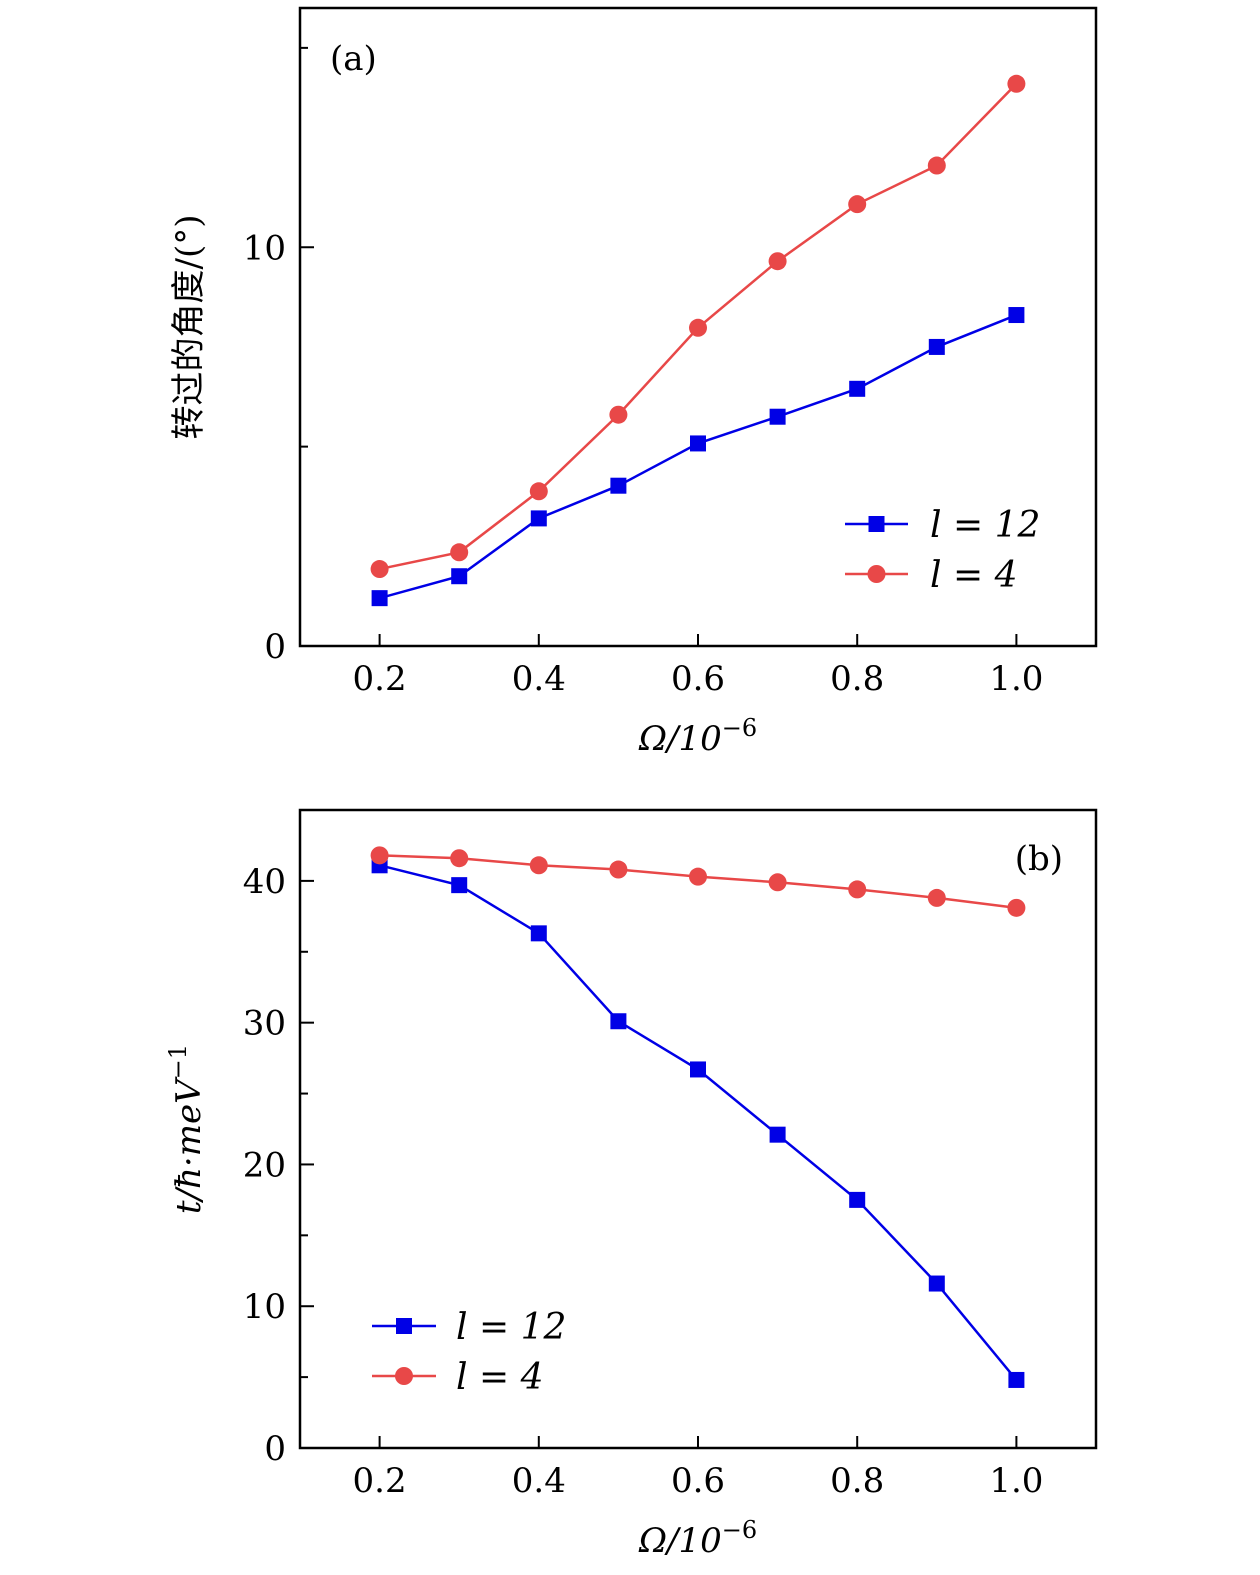  What do you see at coordinates (698, 456) in the screenshot?
I see `series-line` at bounding box center [698, 456].